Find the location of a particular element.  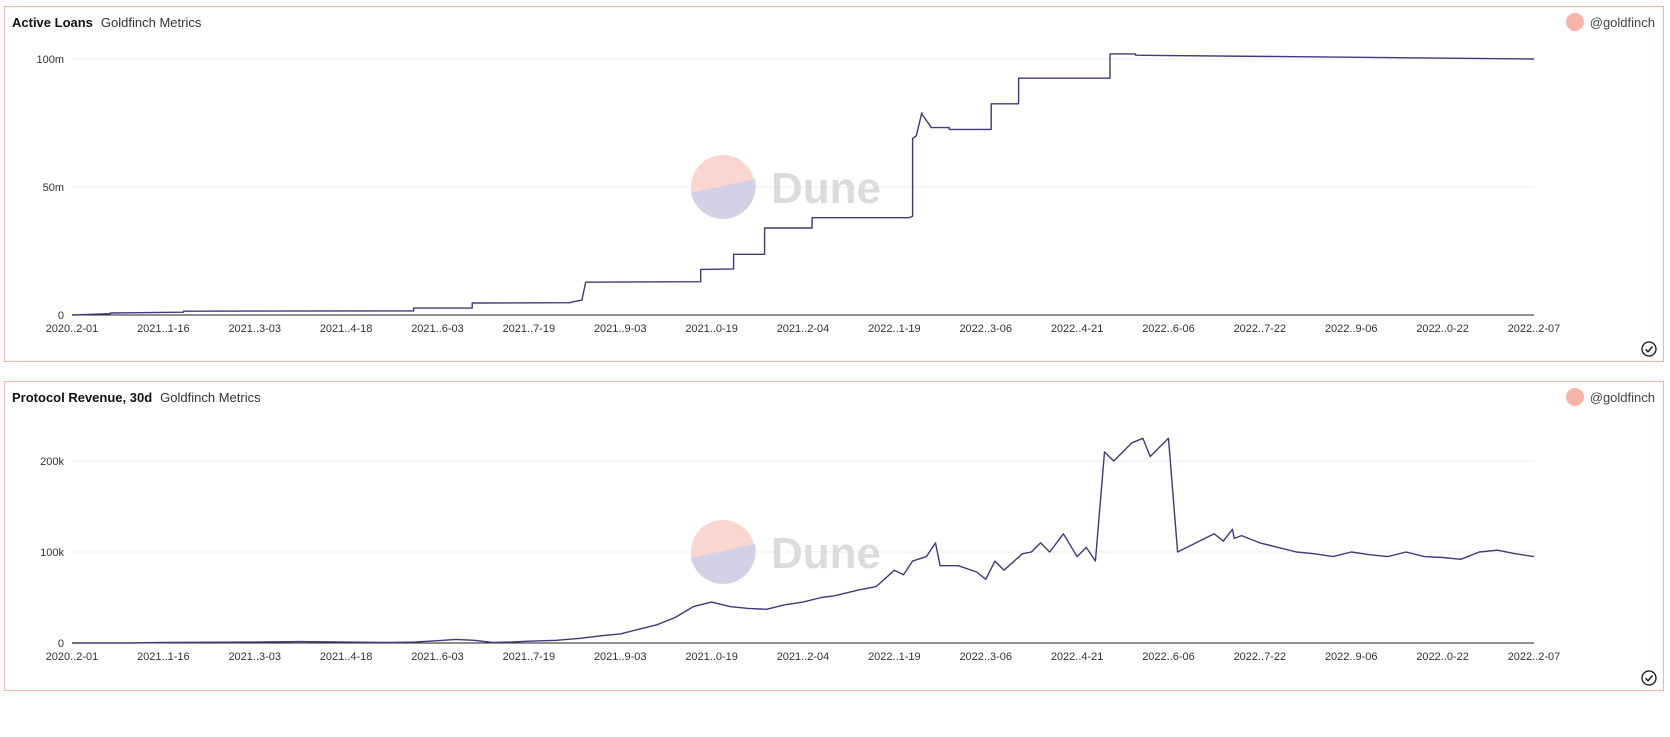

y-tick-label: 50m is located at coordinates (53, 188).